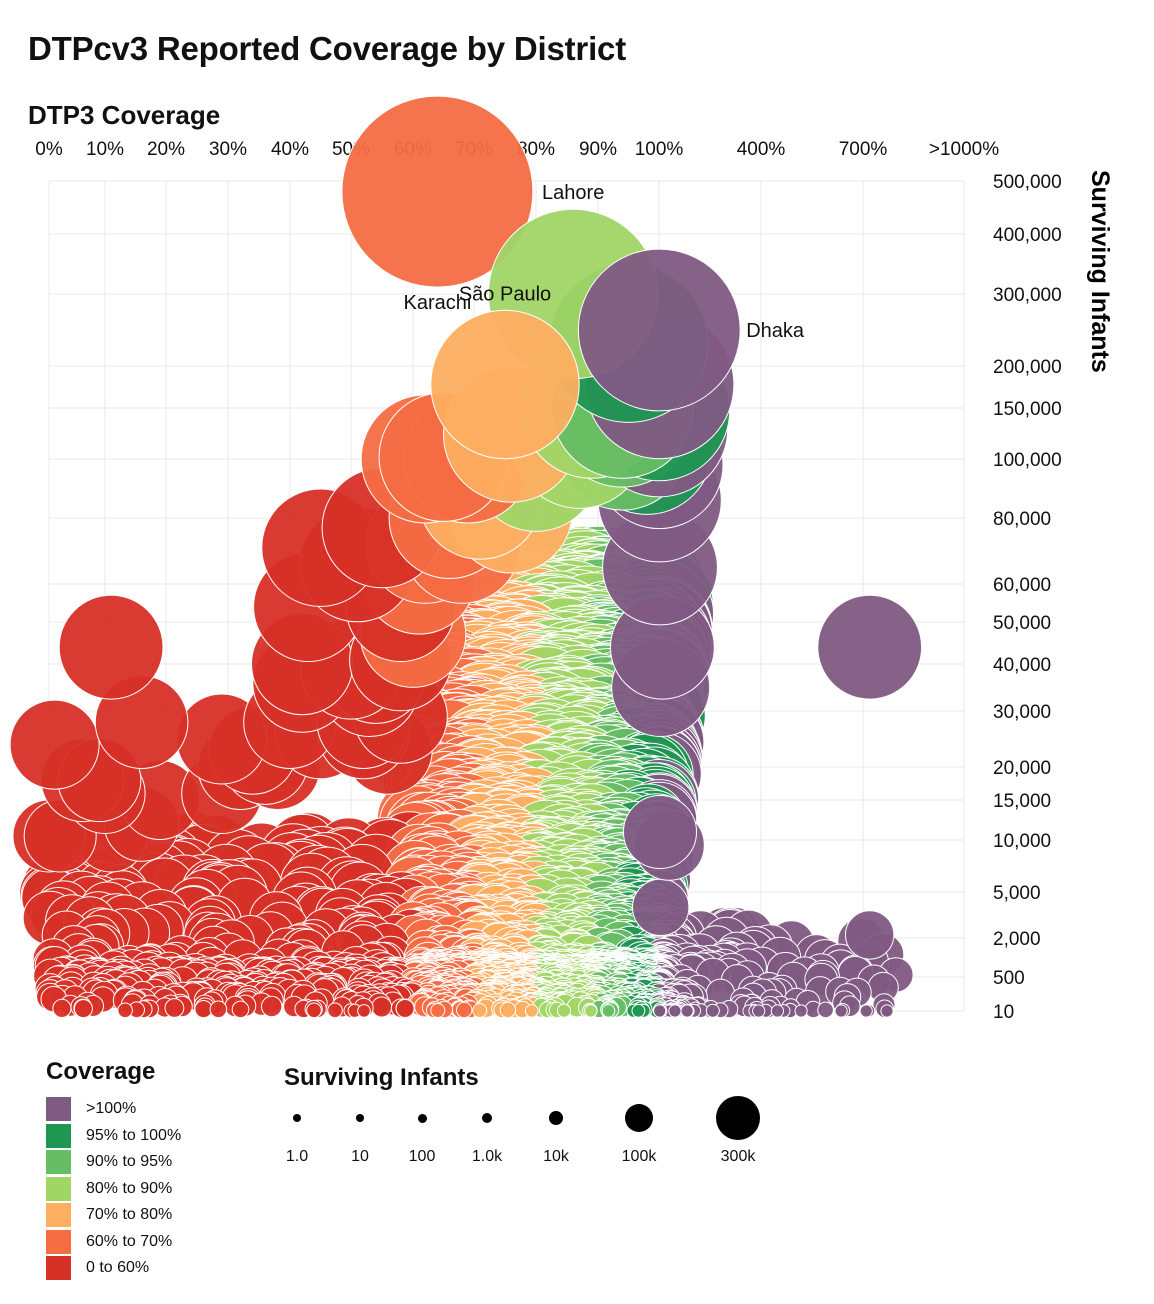 The height and width of the screenshot is (1304, 1154). Describe the element at coordinates (598, 149) in the screenshot. I see `x-tick-label: 90%` at that location.